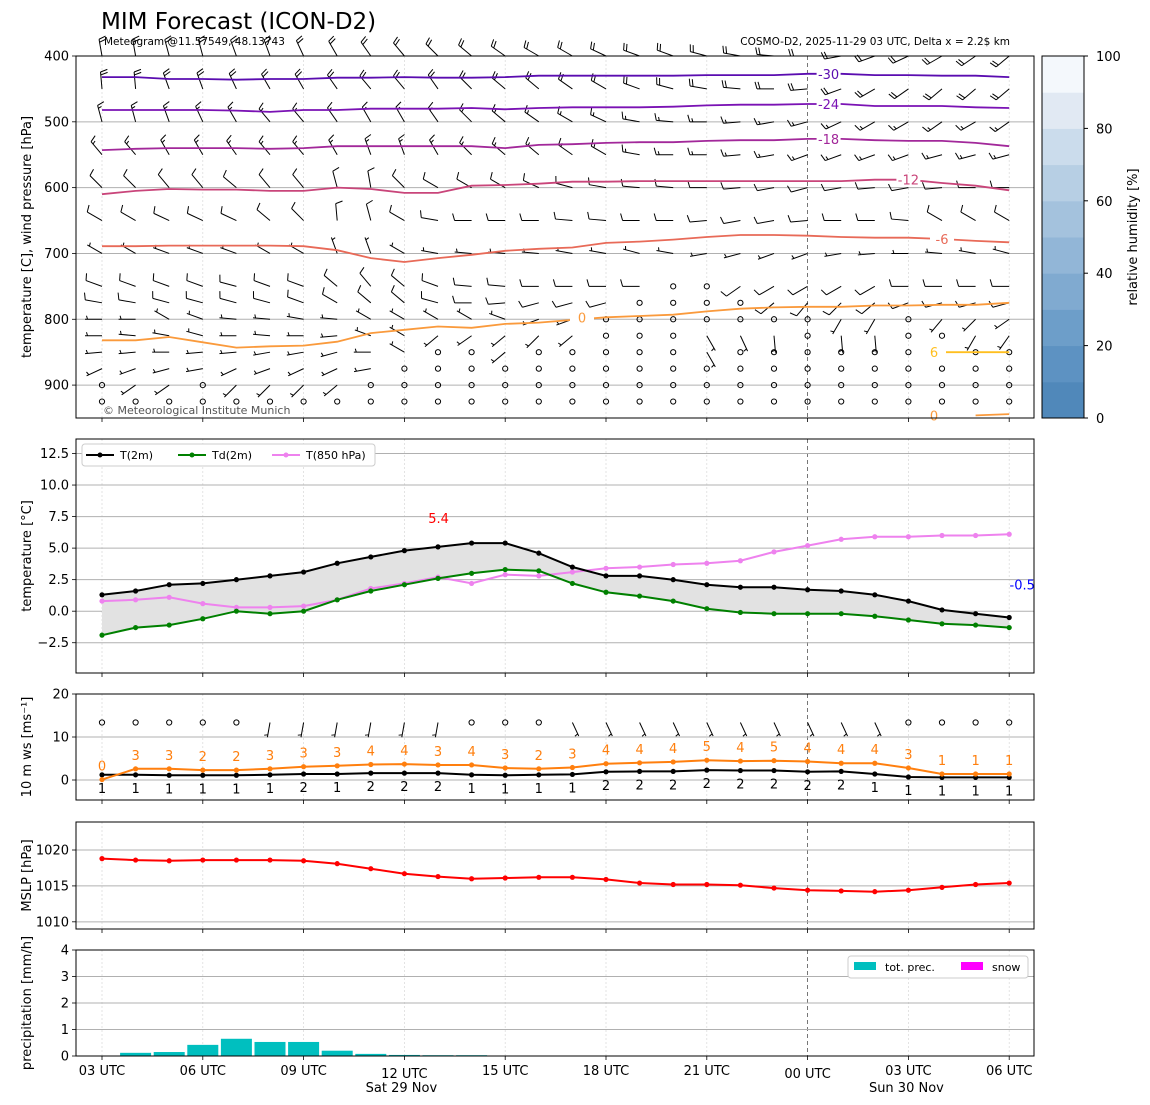 The height and width of the screenshot is (1105, 1150). I want to click on colorbar-band, so click(1063, 74).